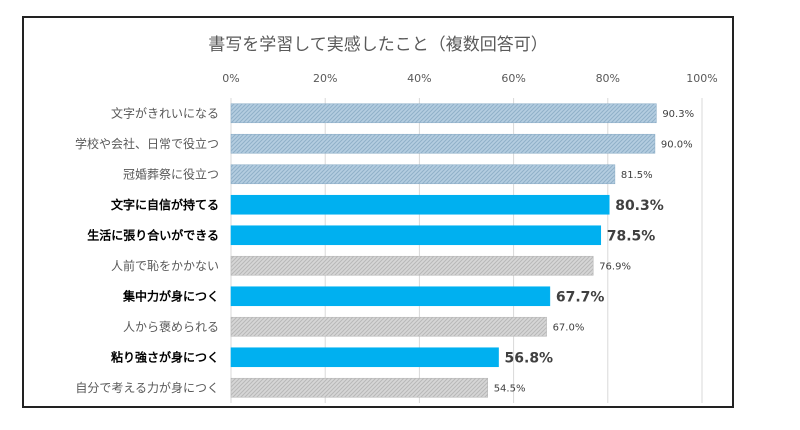  What do you see at coordinates (631, 236) in the screenshot?
I see `value-label: 78.5%` at bounding box center [631, 236].